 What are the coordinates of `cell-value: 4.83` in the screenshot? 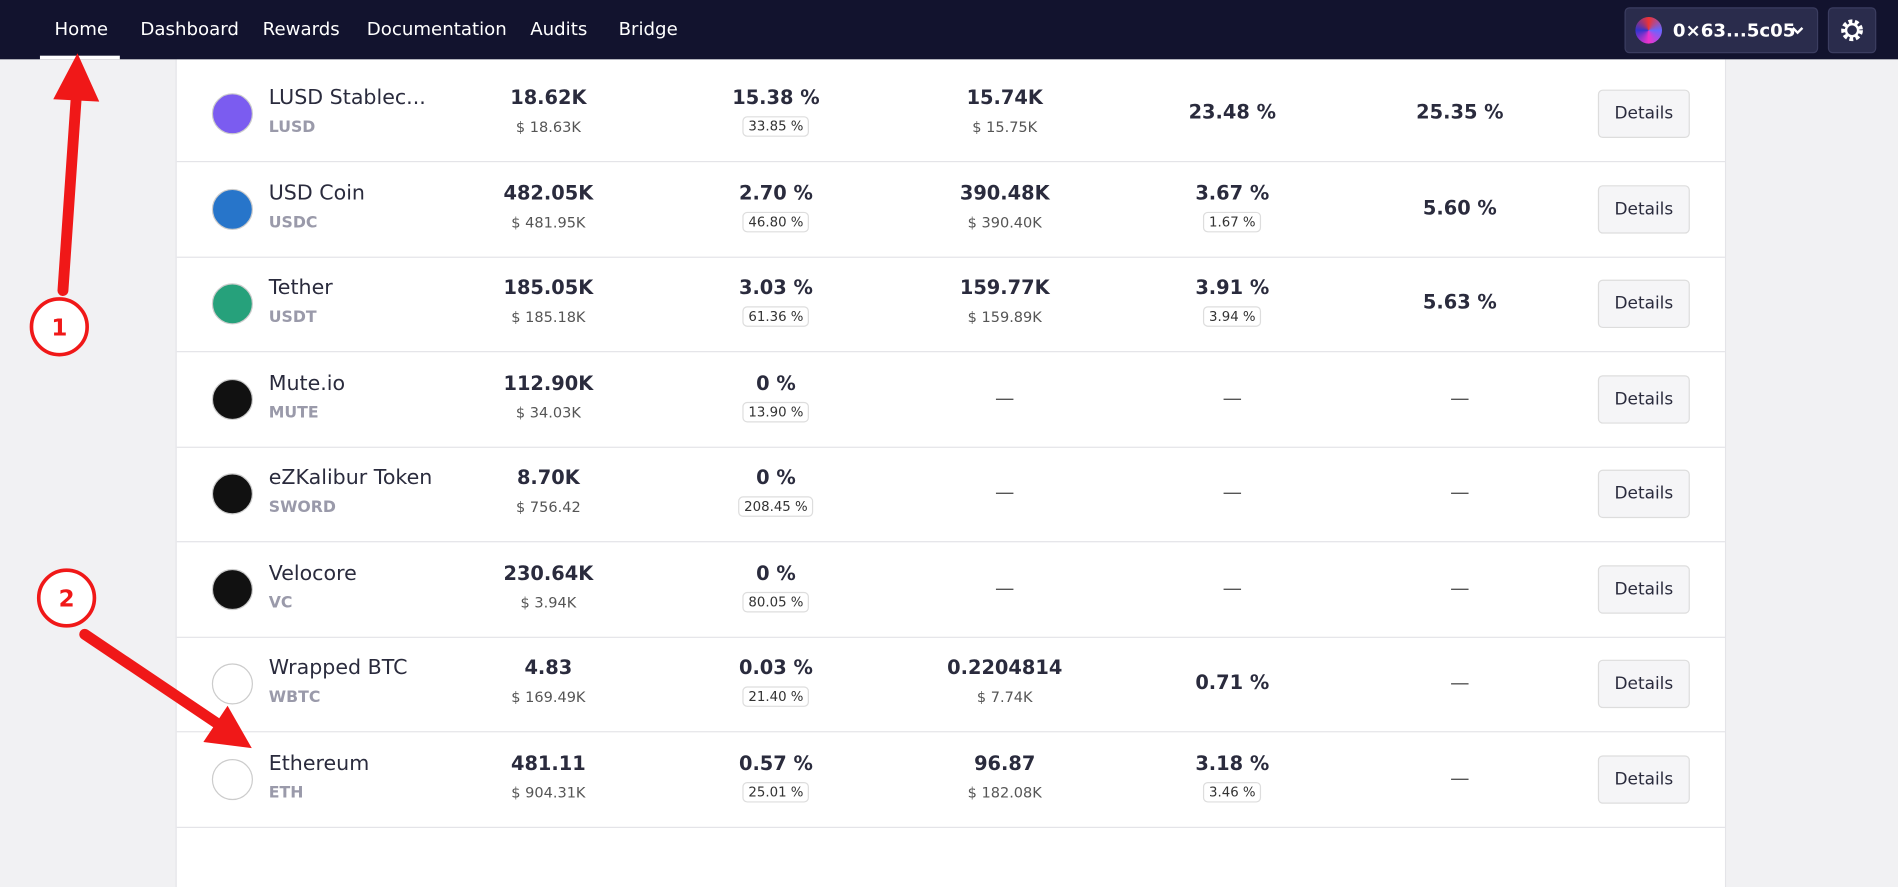 It's located at (548, 668).